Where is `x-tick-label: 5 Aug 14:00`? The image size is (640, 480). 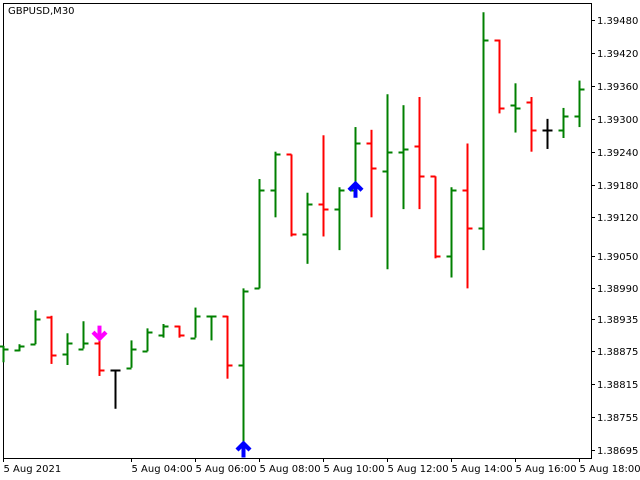 x-tick-label: 5 Aug 14:00 is located at coordinates (482, 469).